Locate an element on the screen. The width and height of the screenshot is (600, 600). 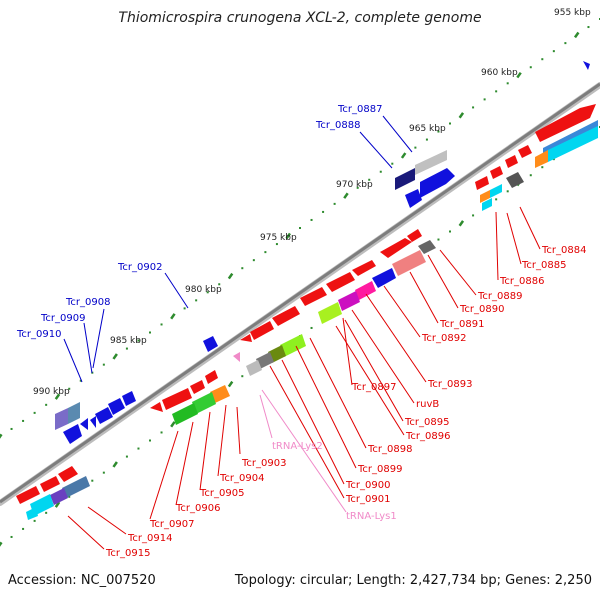
gene-label: Tcr_0909 is located at coordinates (62, 318).